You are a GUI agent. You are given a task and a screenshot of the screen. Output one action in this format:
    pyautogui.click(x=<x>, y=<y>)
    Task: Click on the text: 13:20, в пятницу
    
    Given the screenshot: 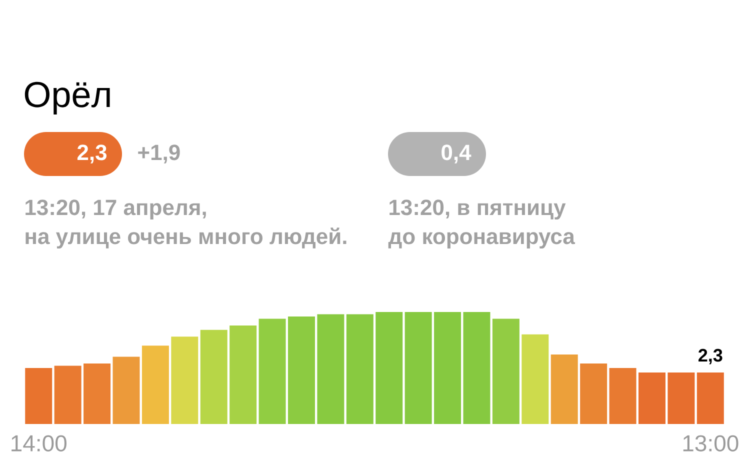 What is the action you would take?
    pyautogui.click(x=478, y=210)
    